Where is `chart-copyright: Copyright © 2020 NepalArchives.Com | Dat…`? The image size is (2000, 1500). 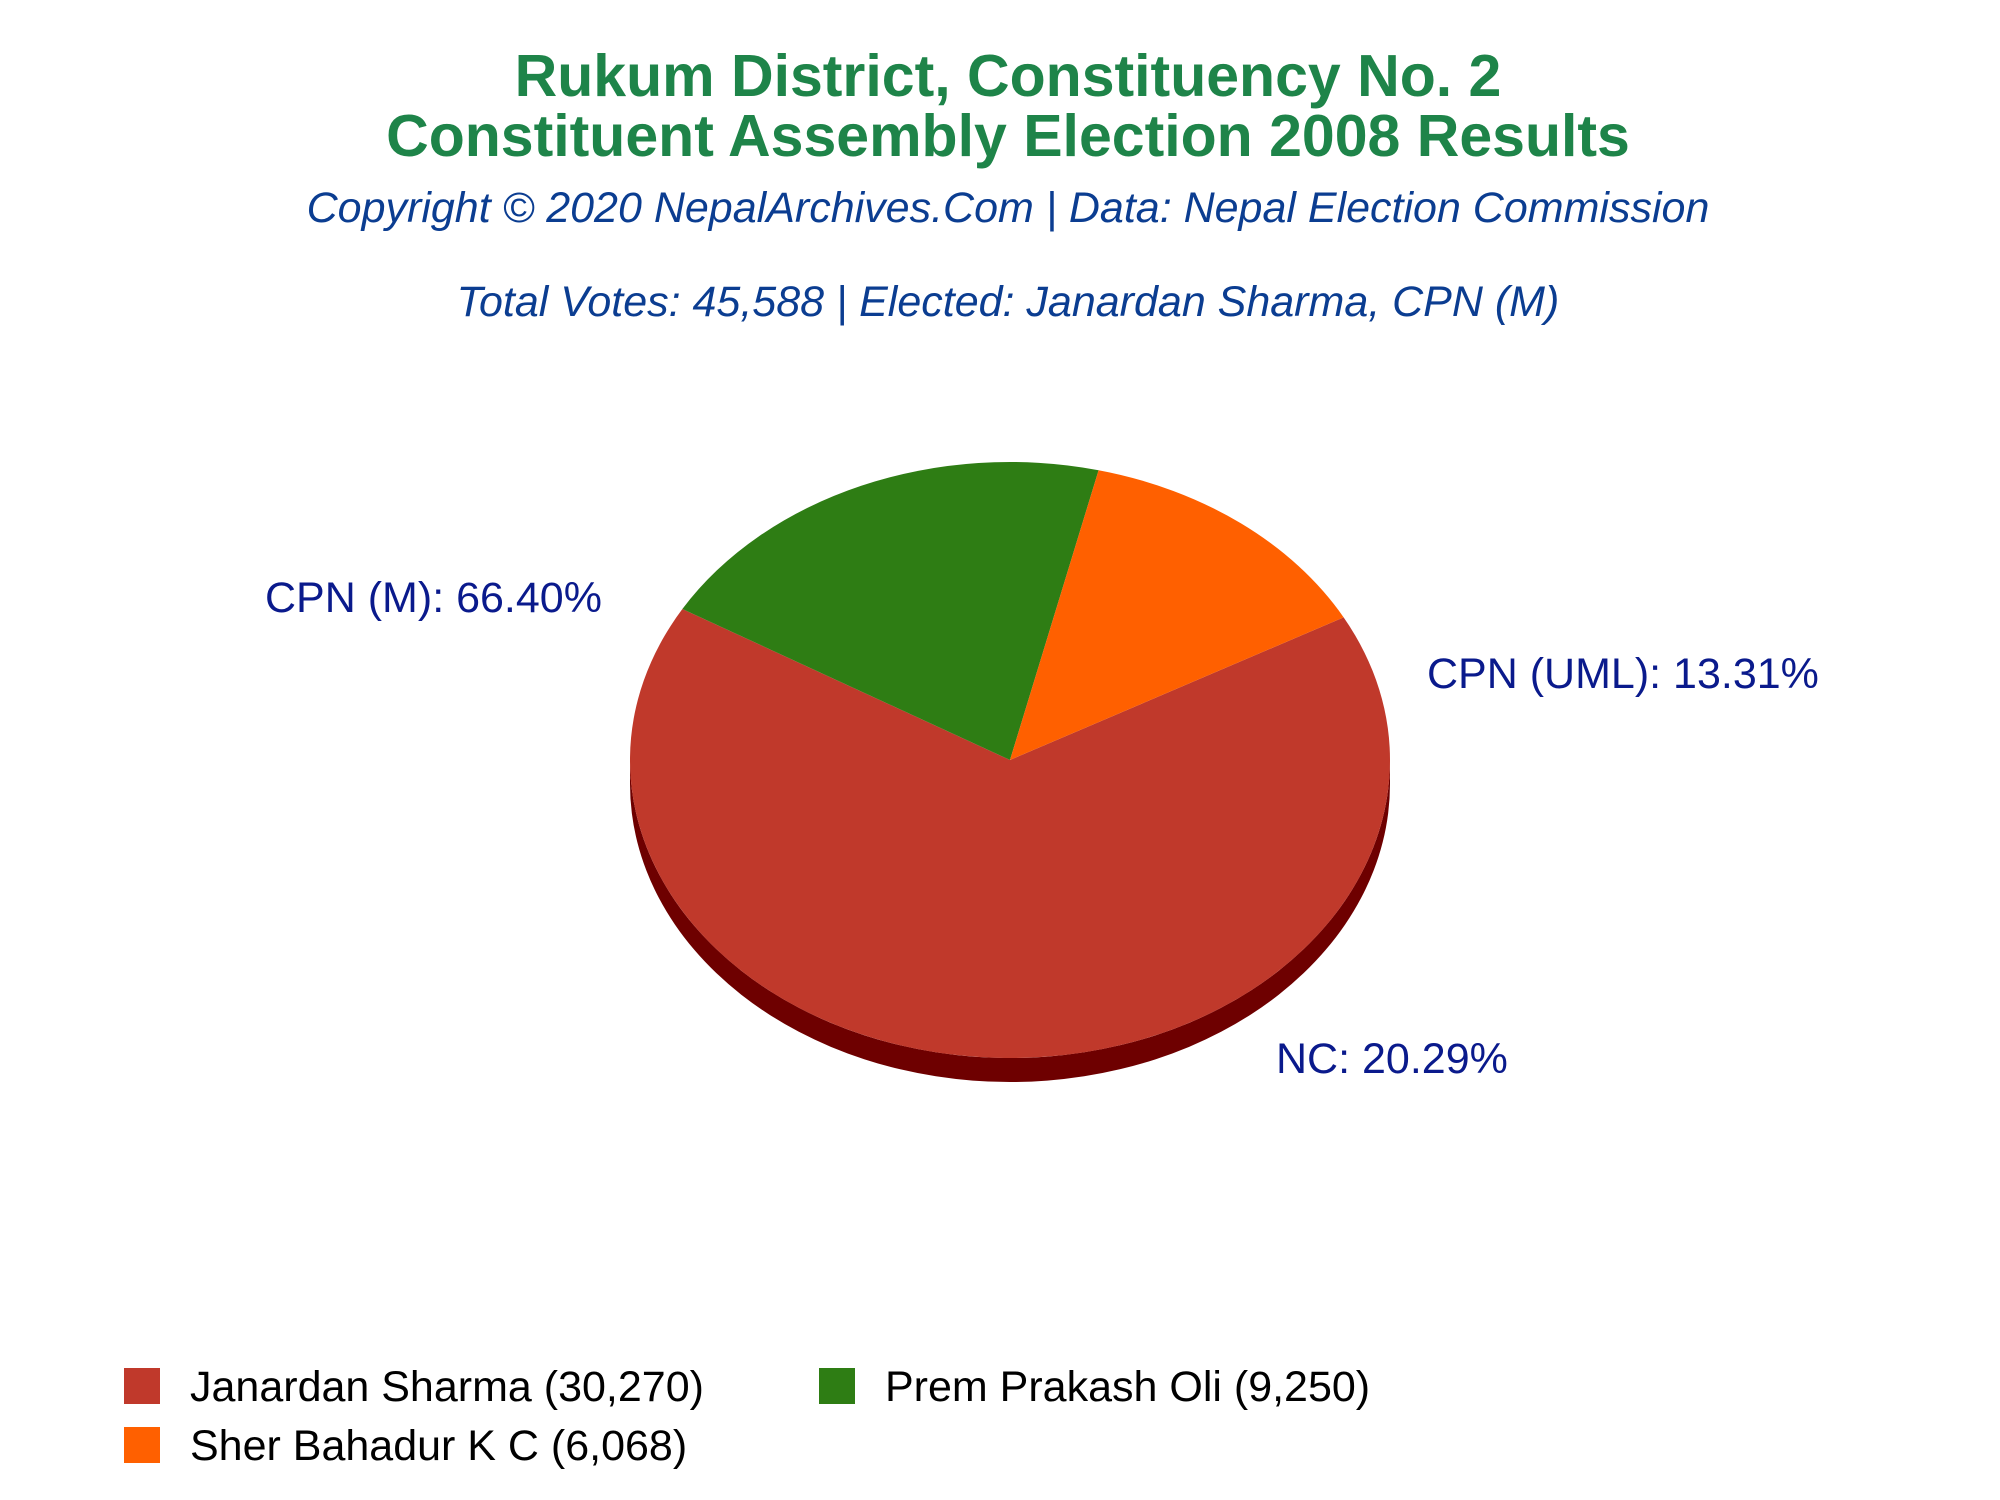 chart-copyright: Copyright © 2020 NepalArchives.Com | Dat… is located at coordinates (1008, 208).